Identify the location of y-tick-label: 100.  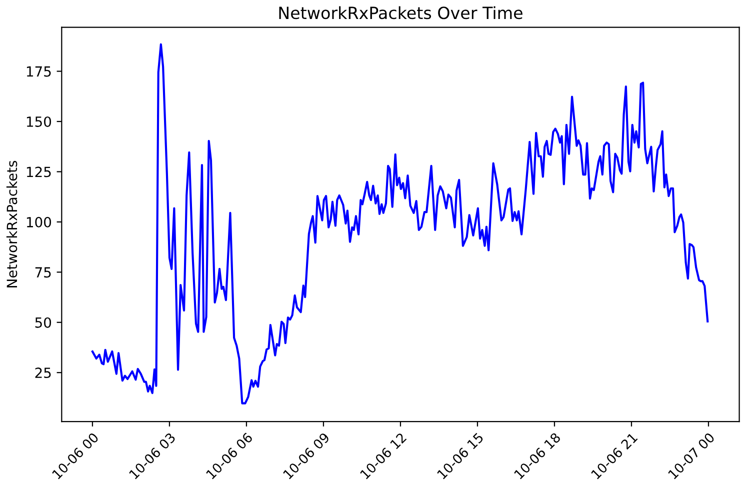
(39, 222).